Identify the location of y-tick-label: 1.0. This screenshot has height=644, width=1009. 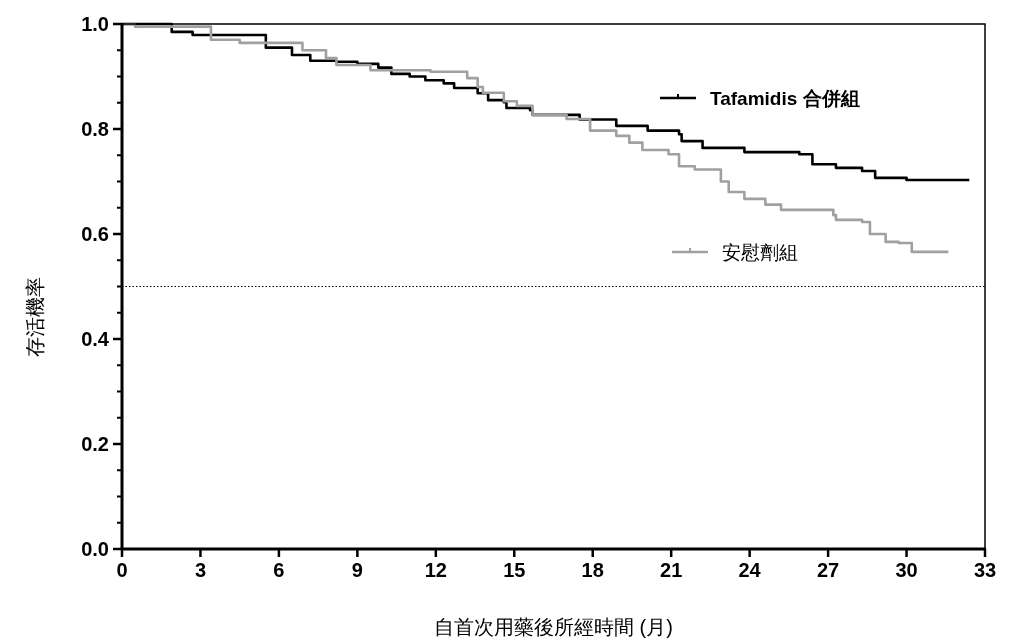
(95, 24).